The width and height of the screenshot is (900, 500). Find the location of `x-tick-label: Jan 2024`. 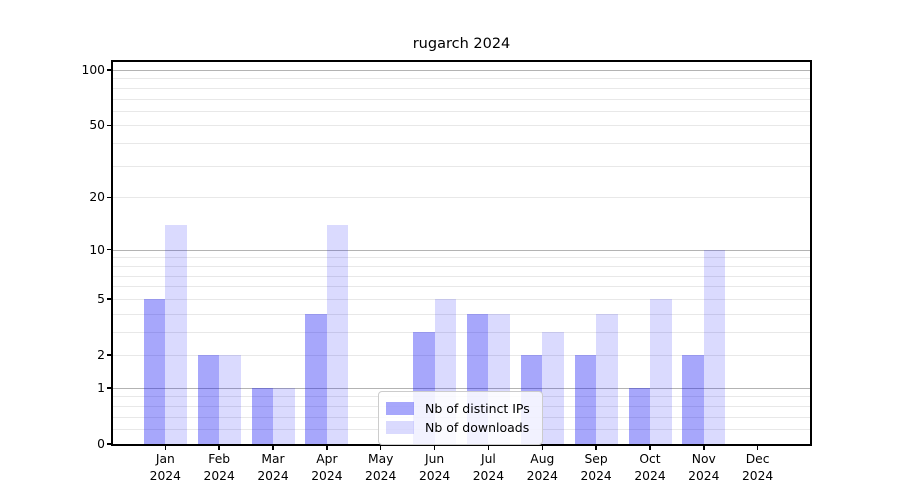

x-tick-label: Jan 2024 is located at coordinates (165, 467).